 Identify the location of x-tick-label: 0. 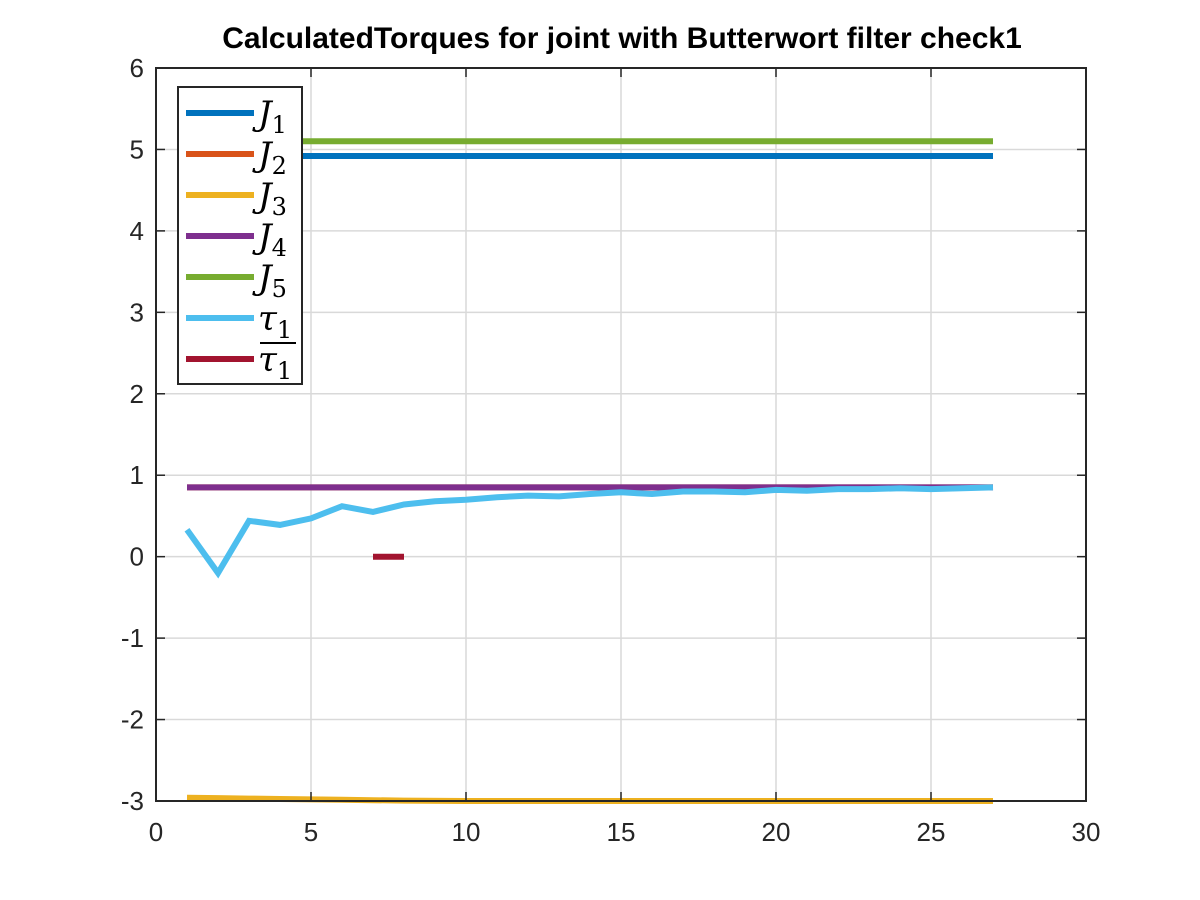
(156, 832).